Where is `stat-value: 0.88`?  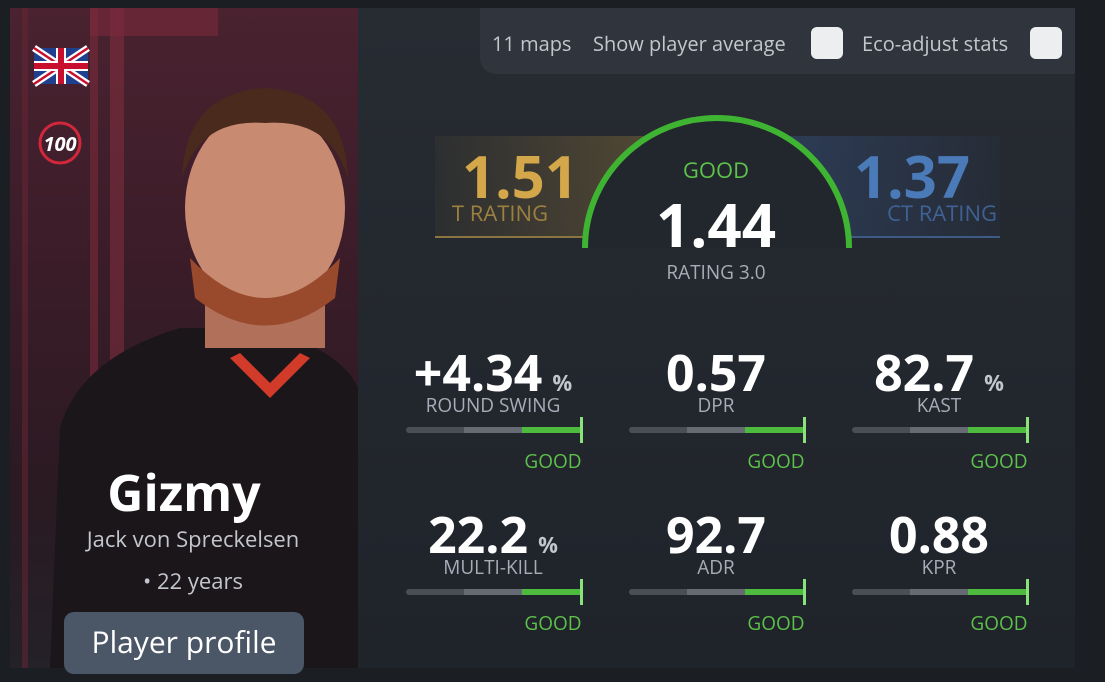
stat-value: 0.88 is located at coordinates (939, 534).